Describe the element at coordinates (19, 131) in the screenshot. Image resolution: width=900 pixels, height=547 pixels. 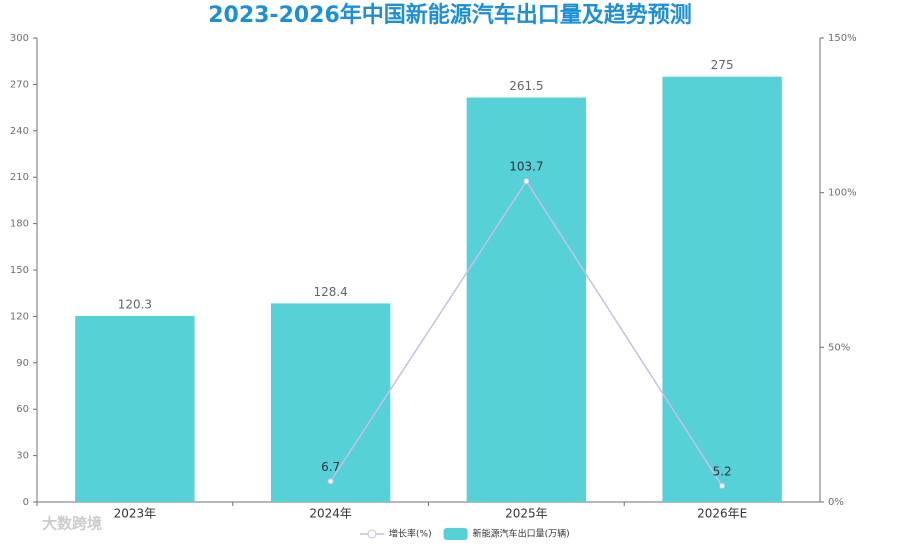
I see `y-tick-label: 240` at that location.